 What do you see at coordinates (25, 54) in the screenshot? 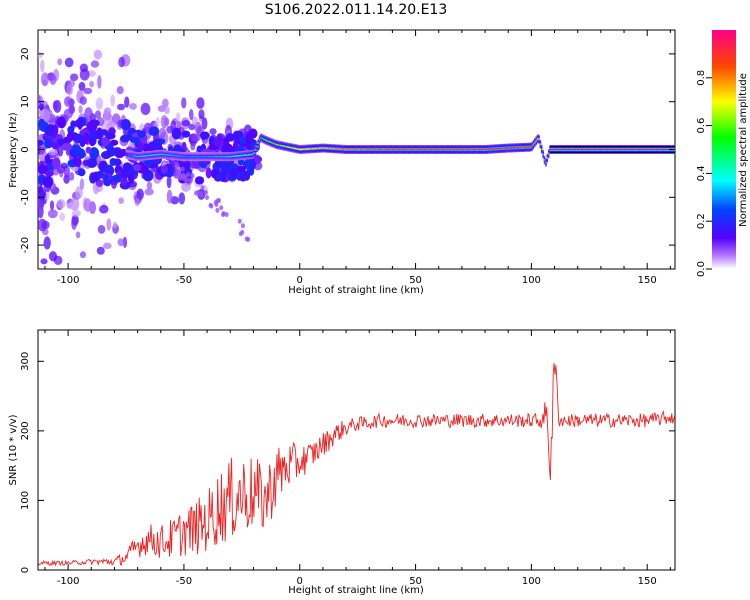
I see `y-tick-label: 20` at bounding box center [25, 54].